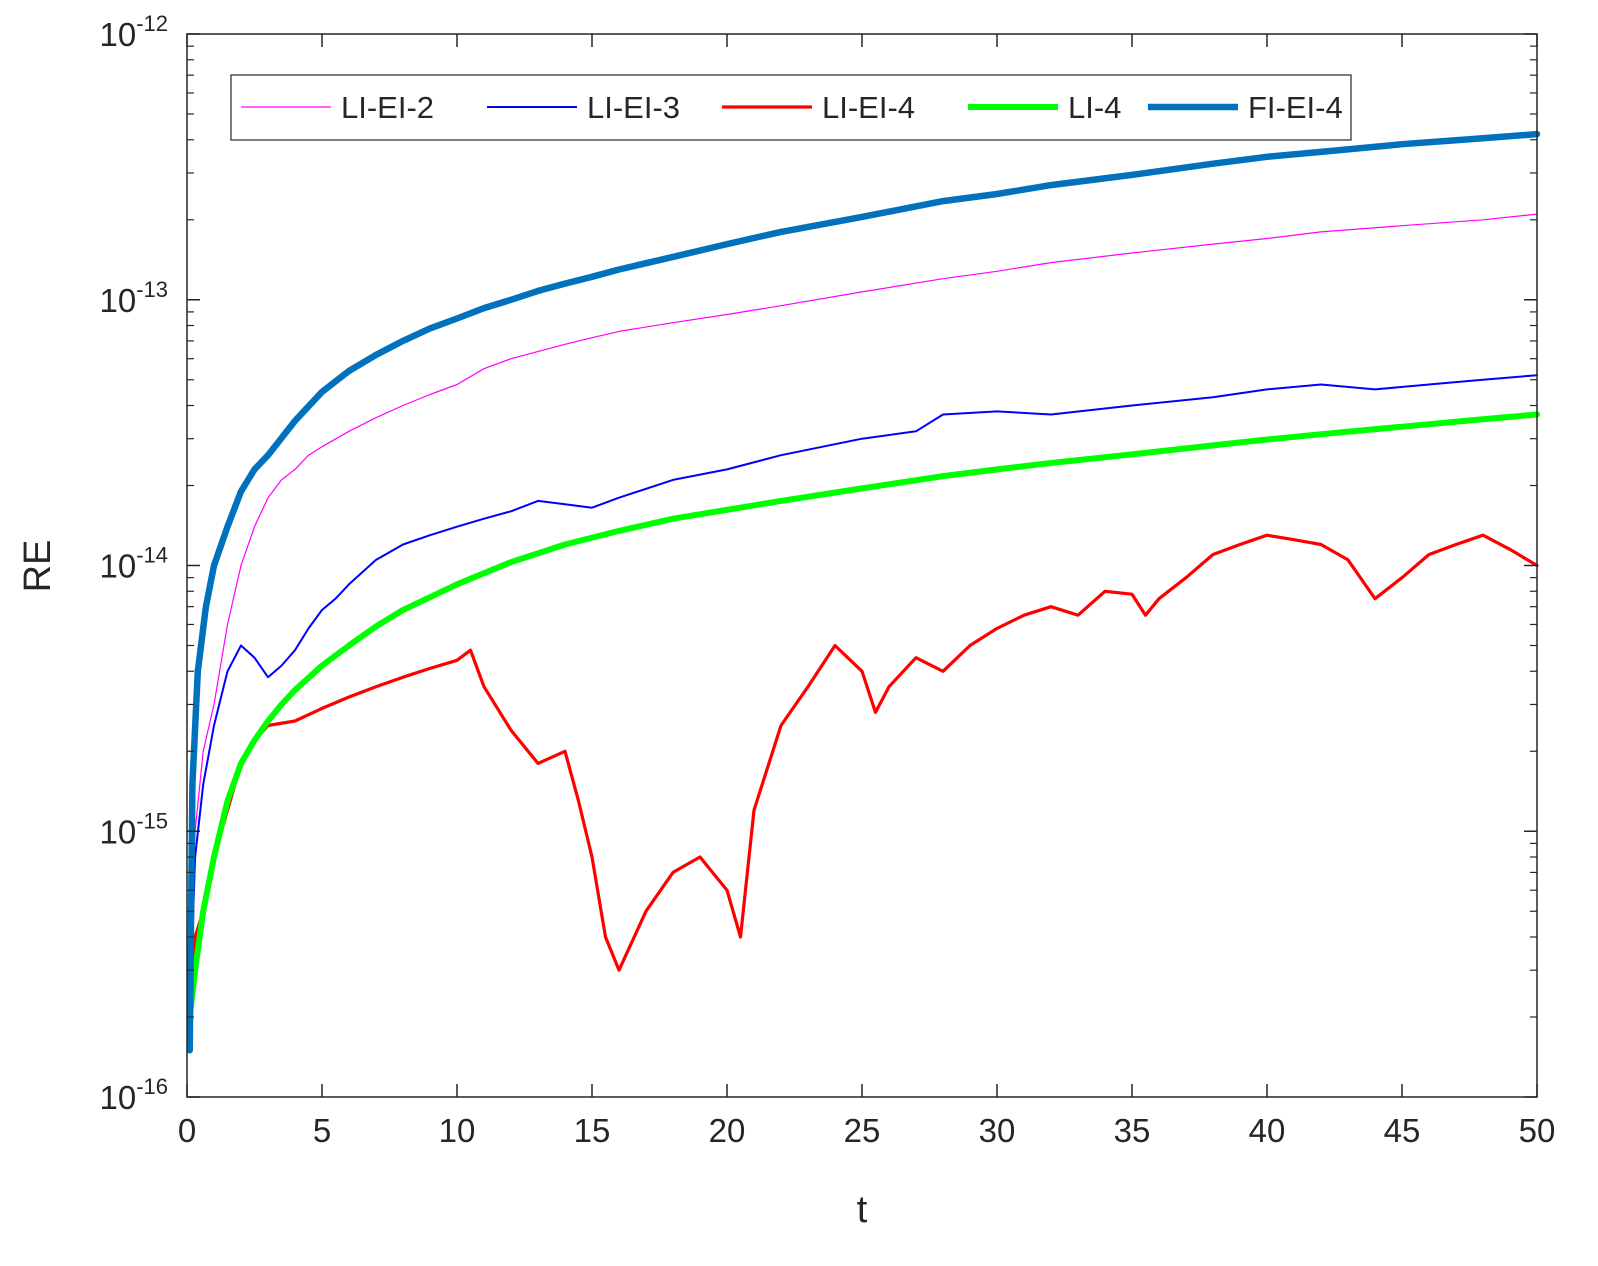 The width and height of the screenshot is (1598, 1266). What do you see at coordinates (133, 32) in the screenshot?
I see `y-tick-label: 10-12` at bounding box center [133, 32].